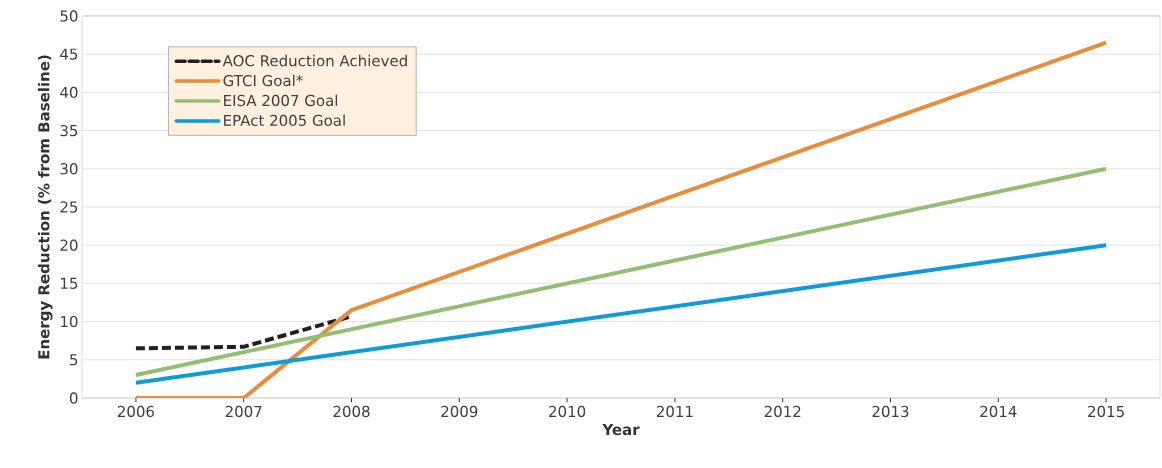  I want to click on x-tick-label: 2013, so click(890, 411).